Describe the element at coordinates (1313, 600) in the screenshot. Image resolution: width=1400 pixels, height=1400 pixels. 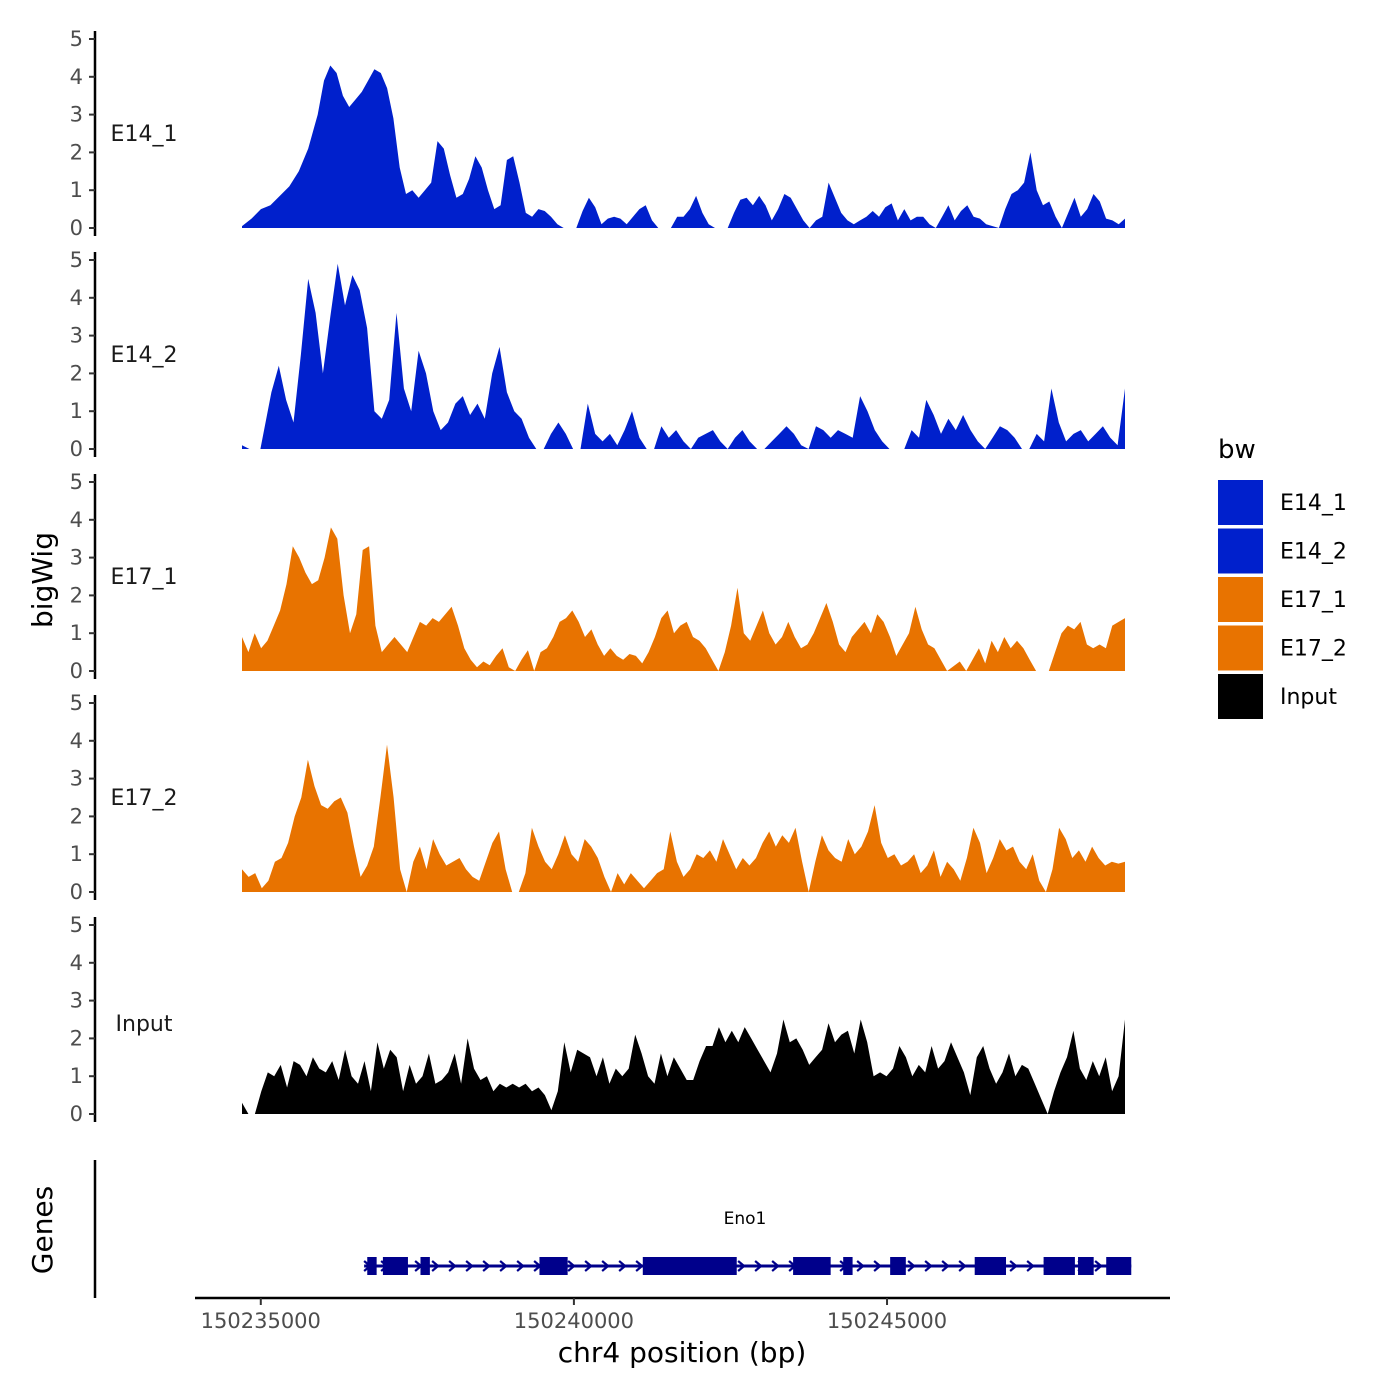
I see `legend-label: E17_1` at that location.